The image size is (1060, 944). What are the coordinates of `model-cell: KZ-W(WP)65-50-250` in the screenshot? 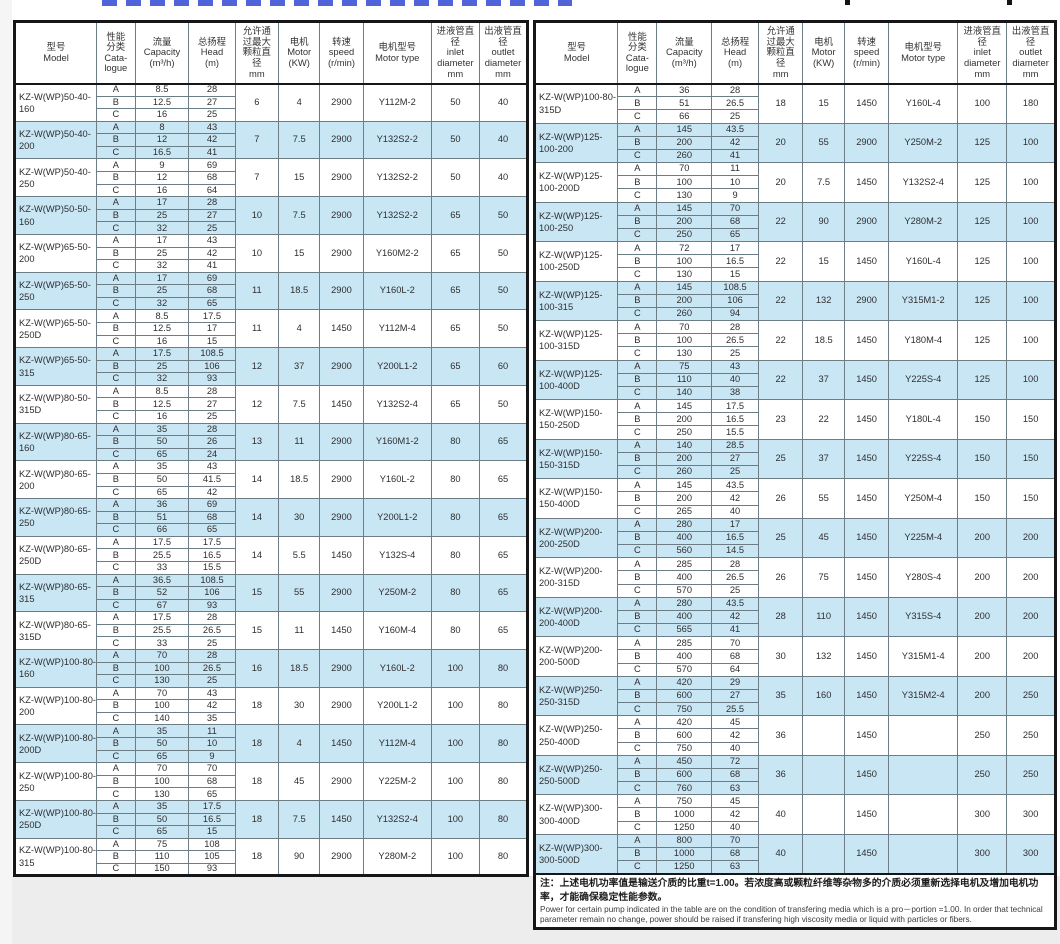 It's located at (55, 291).